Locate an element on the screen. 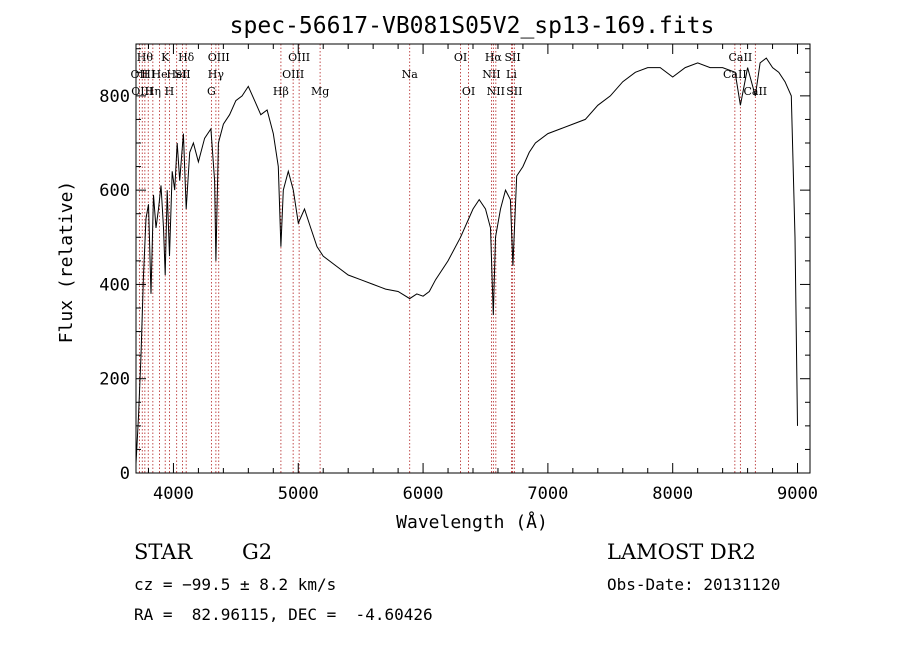 This screenshot has height=649, width=900. subclass: G2 is located at coordinates (257, 552).